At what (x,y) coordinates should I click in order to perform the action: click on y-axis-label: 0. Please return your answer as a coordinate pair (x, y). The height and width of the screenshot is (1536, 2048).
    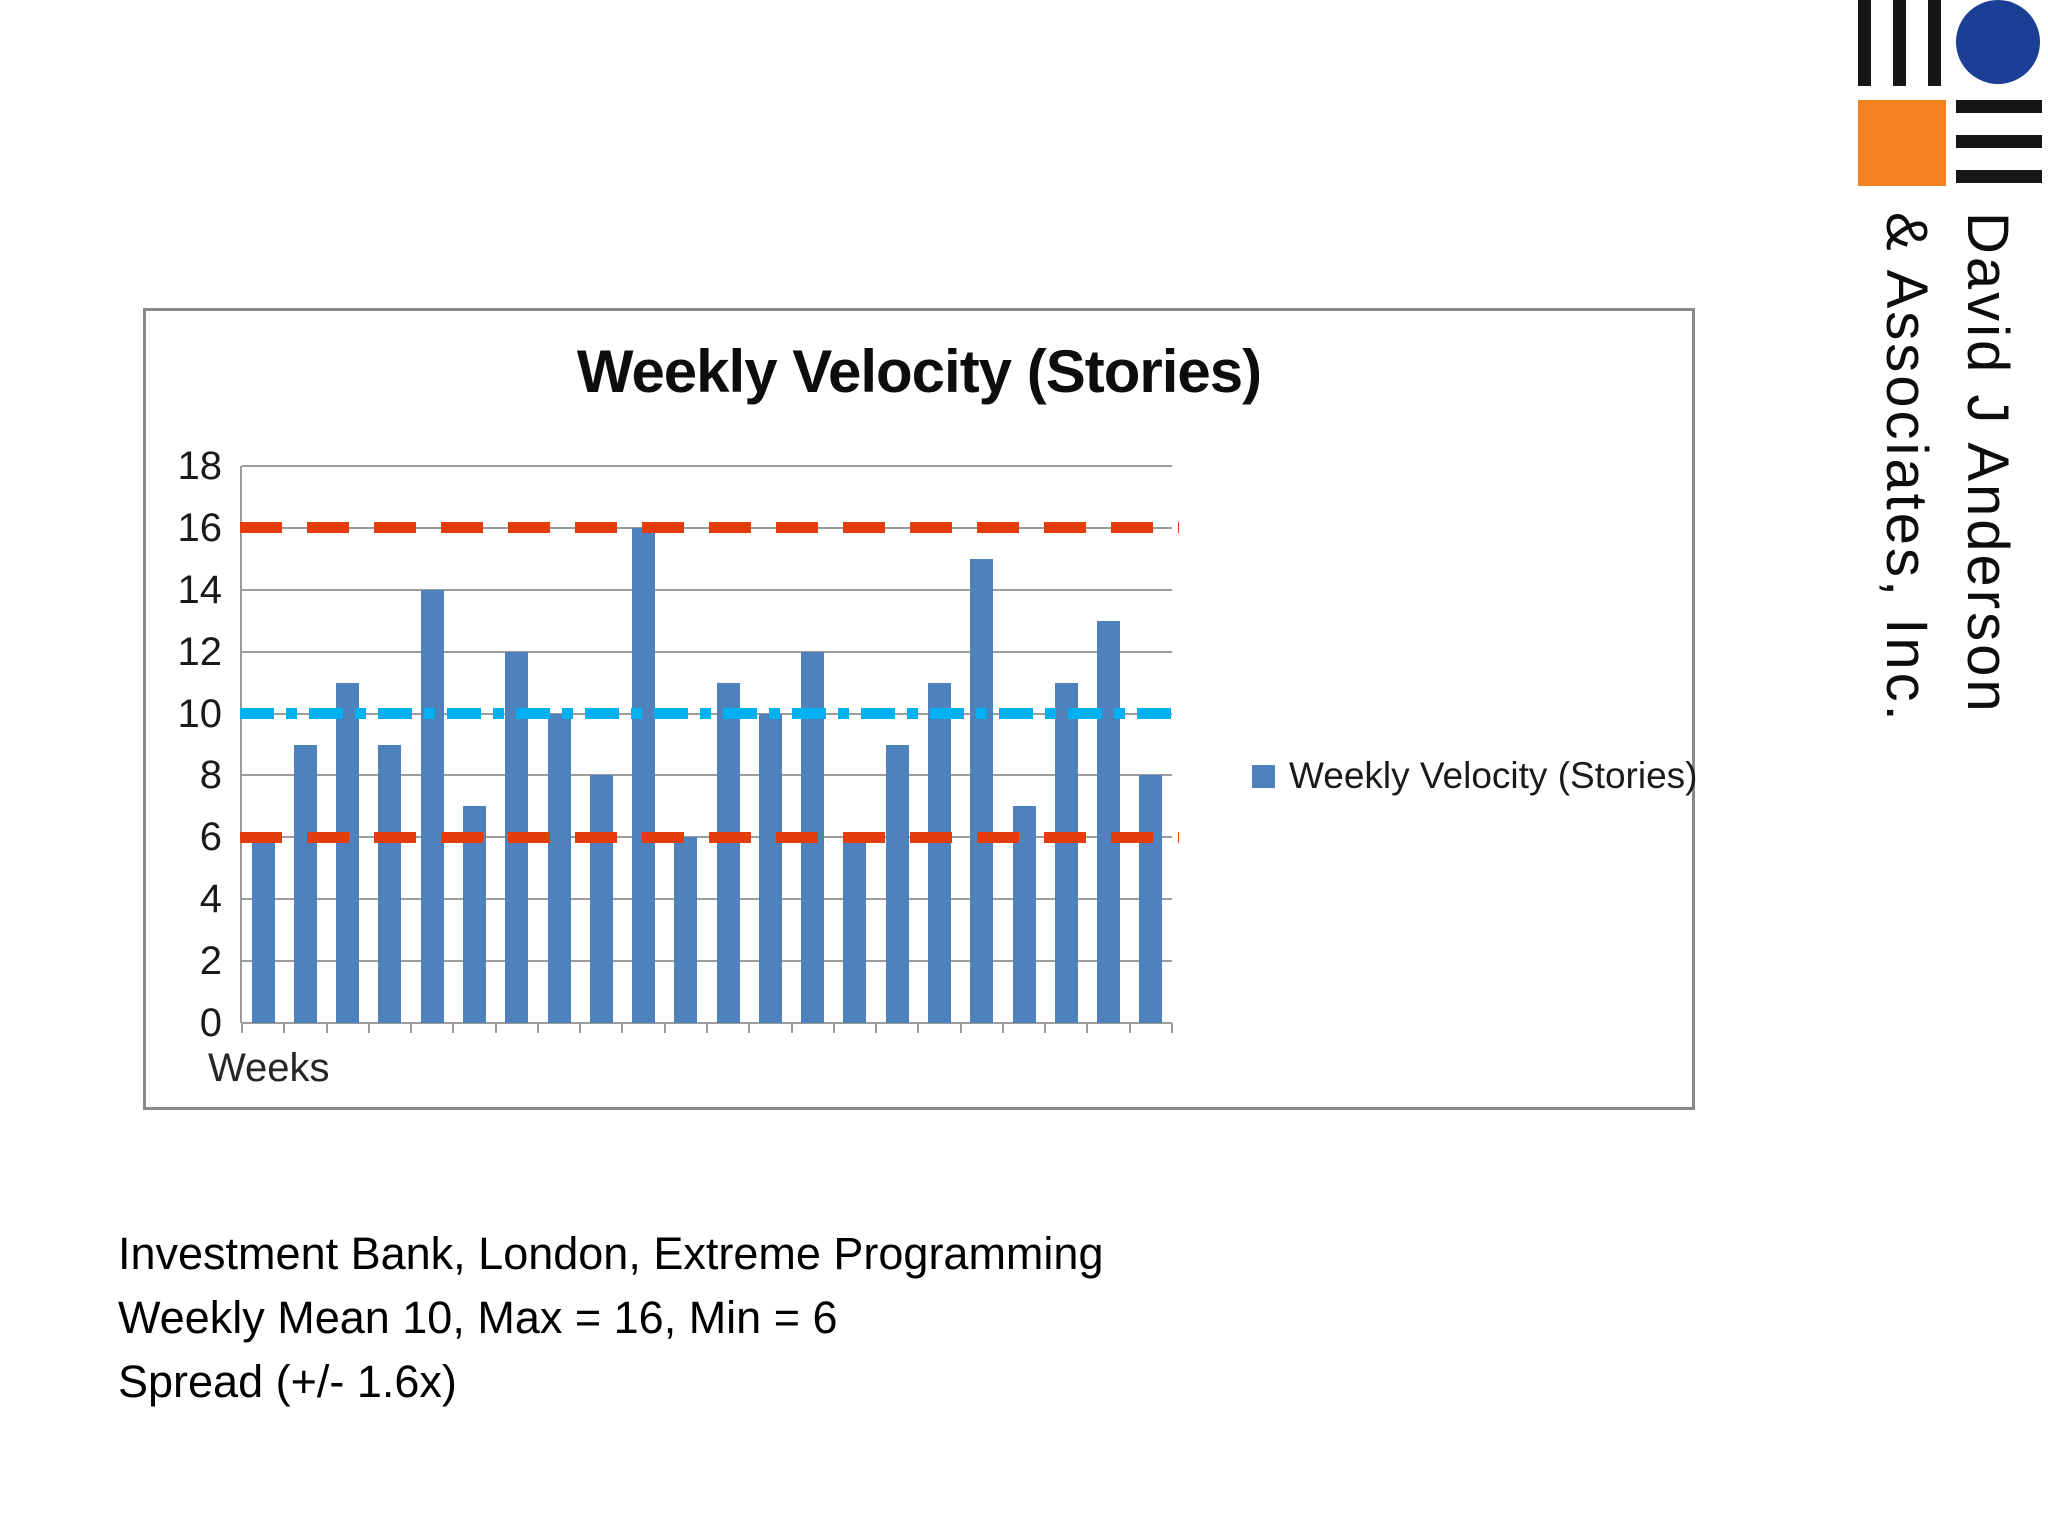
    Looking at the image, I should click on (210, 1023).